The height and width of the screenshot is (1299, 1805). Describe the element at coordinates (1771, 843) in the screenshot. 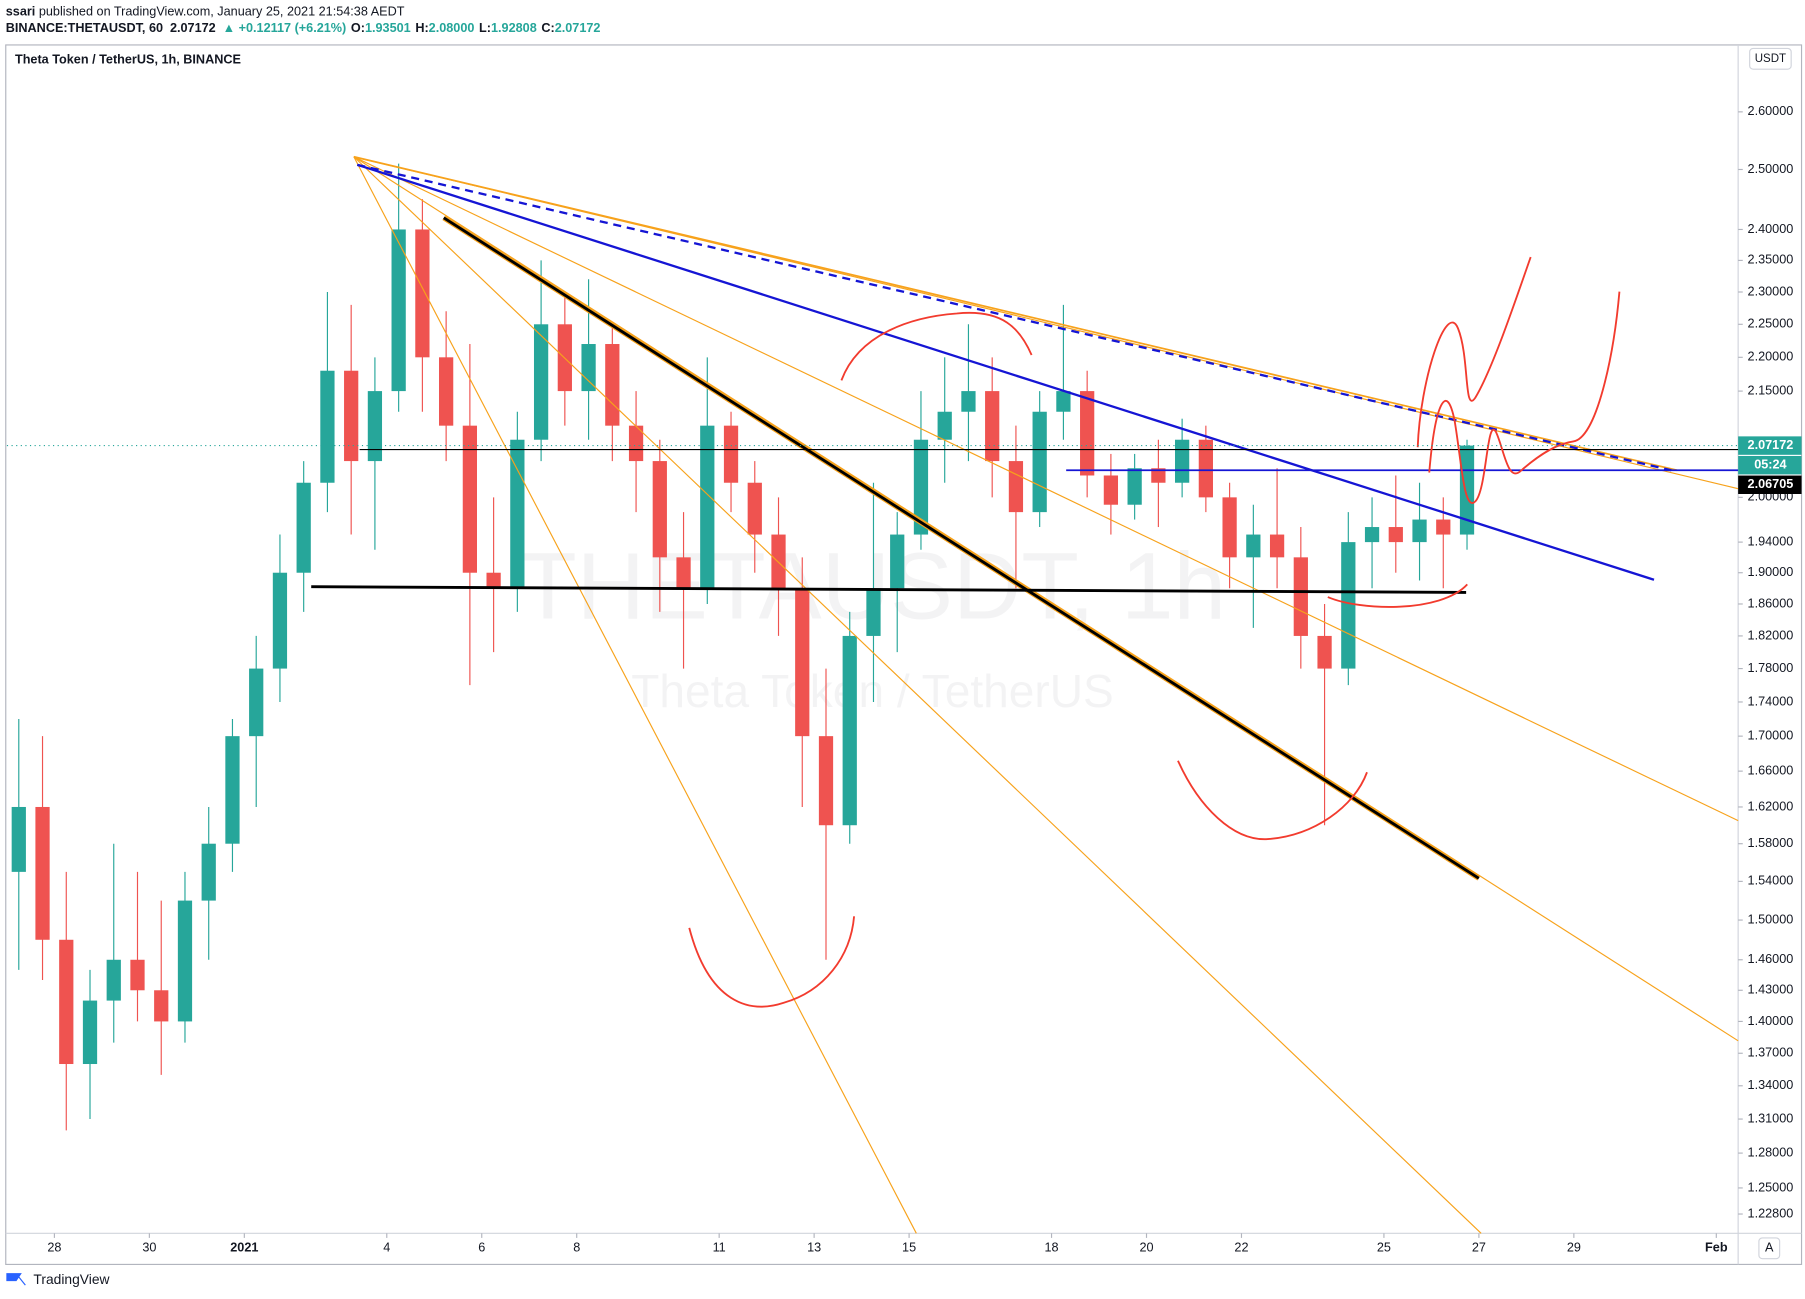

I see `y-tick-label: 1.58000` at that location.